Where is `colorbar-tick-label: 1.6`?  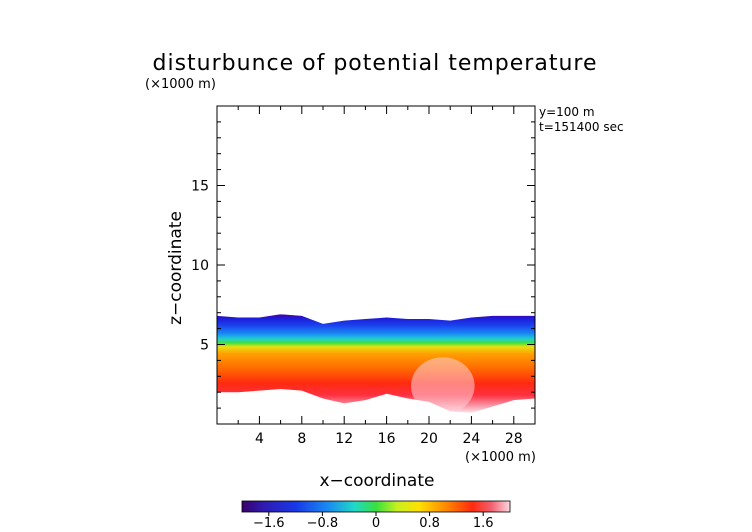
colorbar-tick-label: 1.6 is located at coordinates (483, 523).